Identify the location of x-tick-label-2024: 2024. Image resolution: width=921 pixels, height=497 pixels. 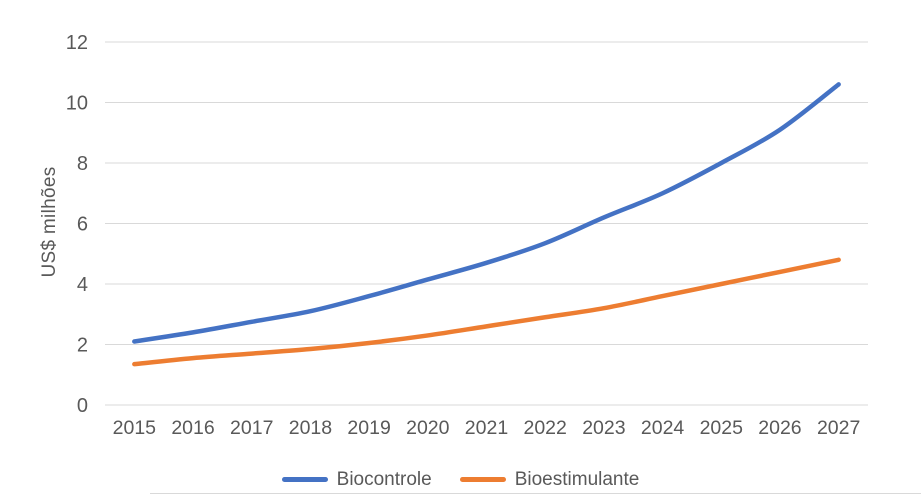
(663, 428).